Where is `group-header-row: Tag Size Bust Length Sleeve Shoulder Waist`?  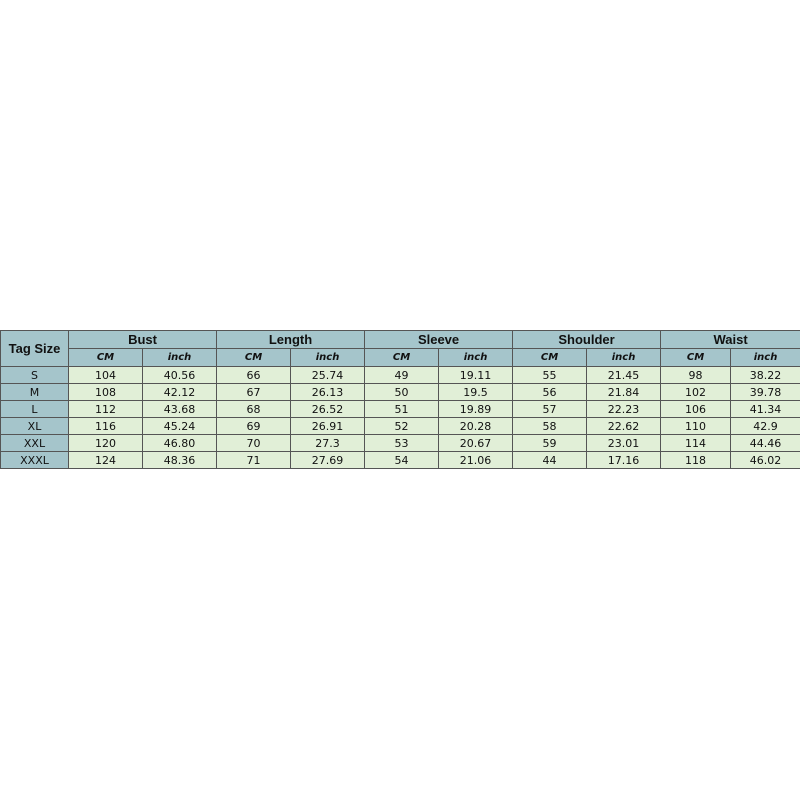 group-header-row: Tag Size Bust Length Sleeve Shoulder Waist is located at coordinates (400, 348).